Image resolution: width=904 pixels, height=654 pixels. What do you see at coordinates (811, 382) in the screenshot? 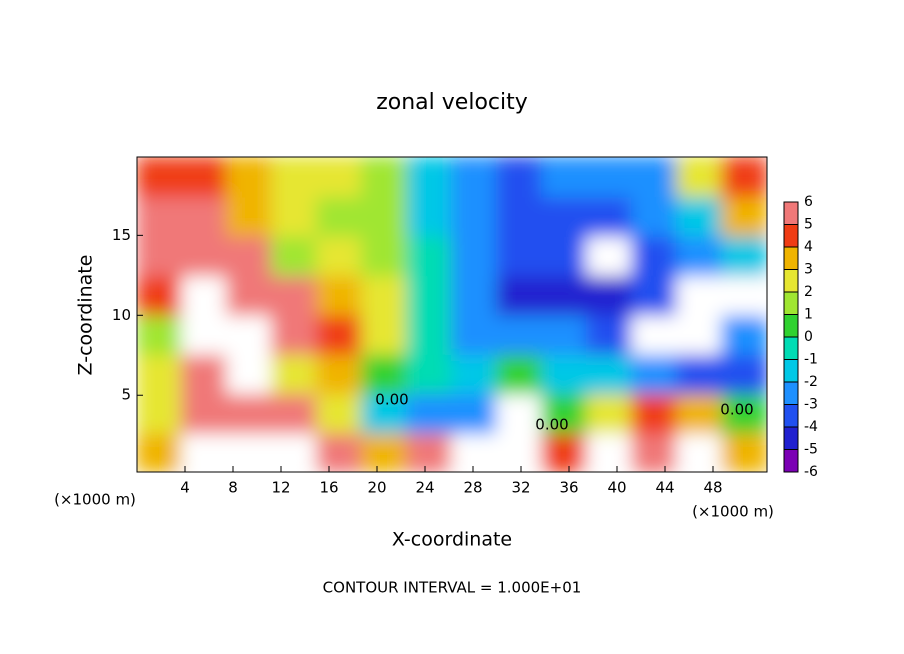
I see `colorbar-tick-label: -2` at bounding box center [811, 382].